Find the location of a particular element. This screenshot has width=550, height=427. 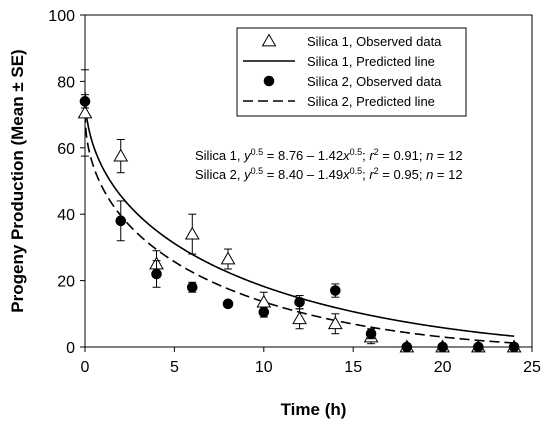

legend-entry-3: Silica 2, Observed data is located at coordinates (352, 81).